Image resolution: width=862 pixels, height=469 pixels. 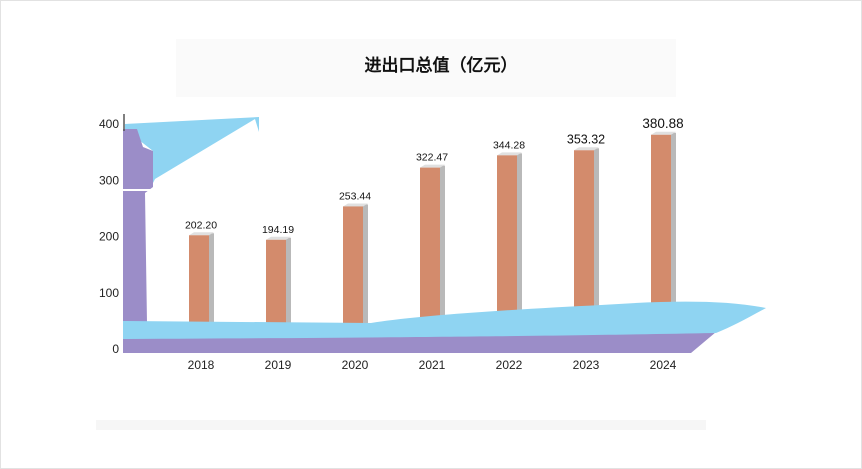 What do you see at coordinates (355, 196) in the screenshot?
I see `value-label: 253.44` at bounding box center [355, 196].